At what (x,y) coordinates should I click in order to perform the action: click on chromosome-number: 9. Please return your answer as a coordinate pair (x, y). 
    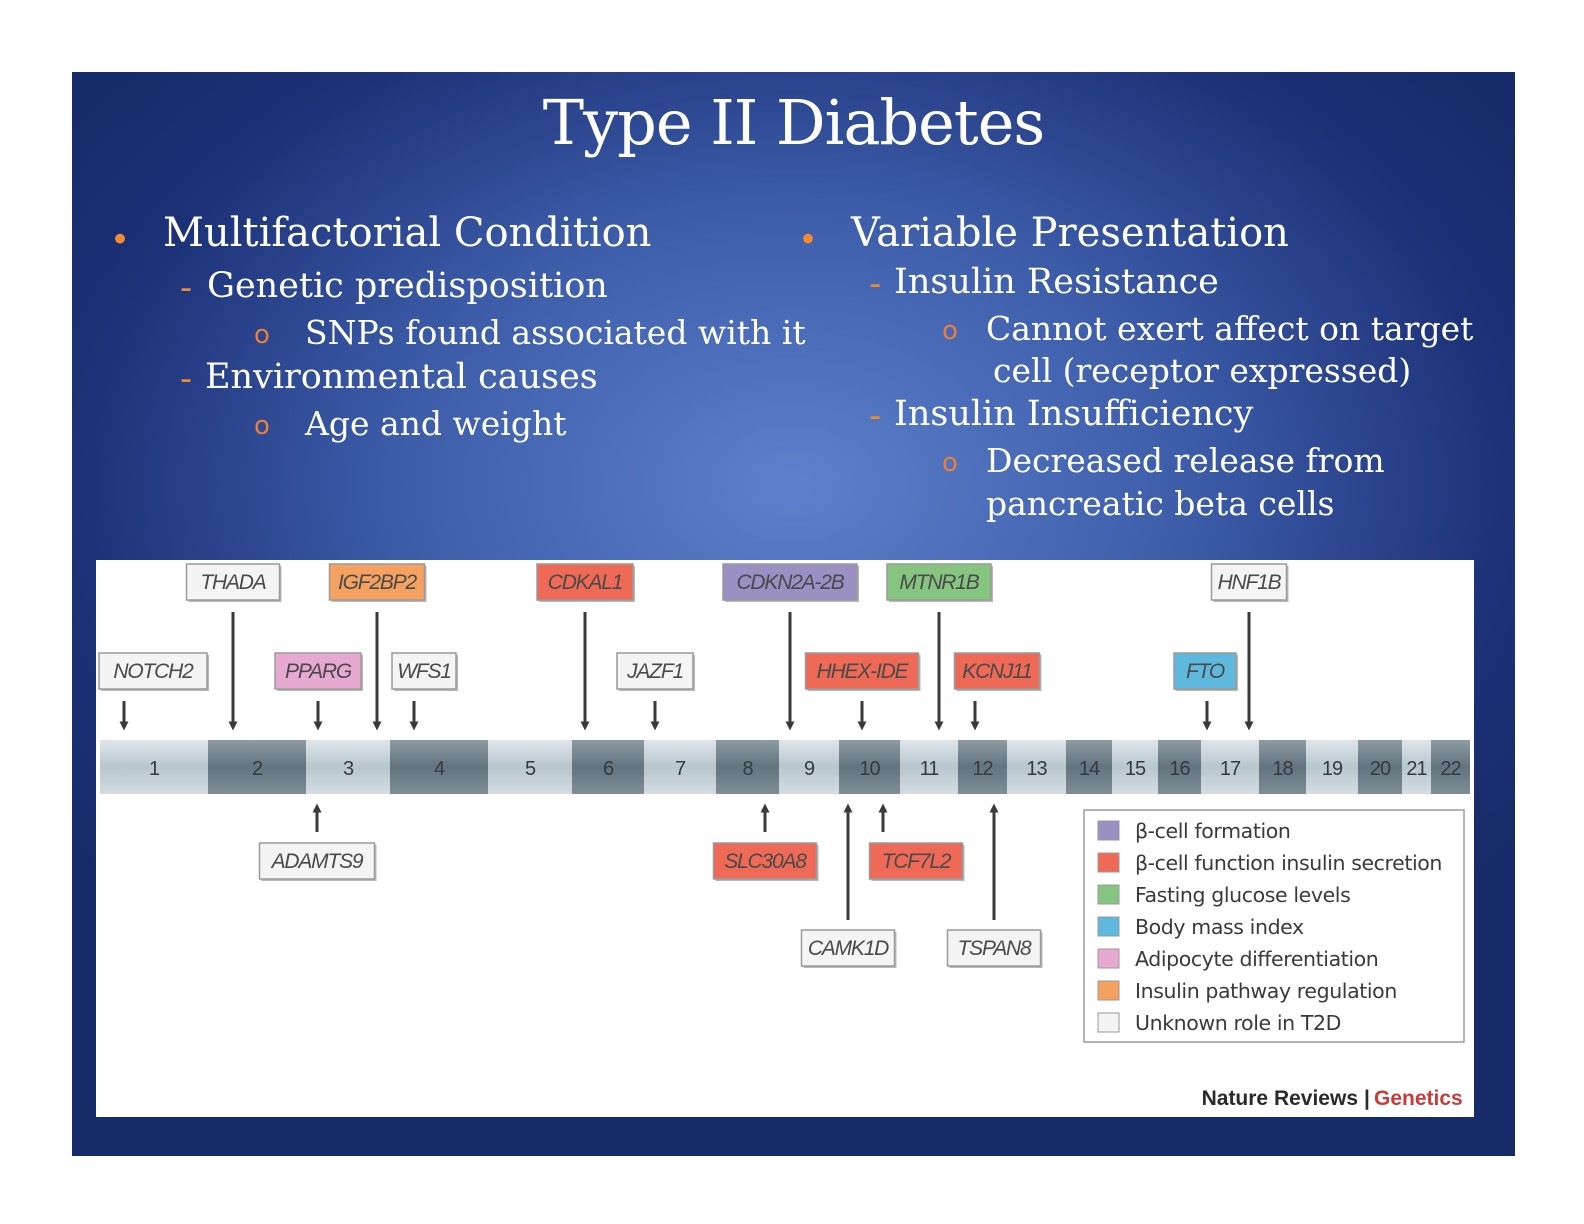
    Looking at the image, I should click on (809, 769).